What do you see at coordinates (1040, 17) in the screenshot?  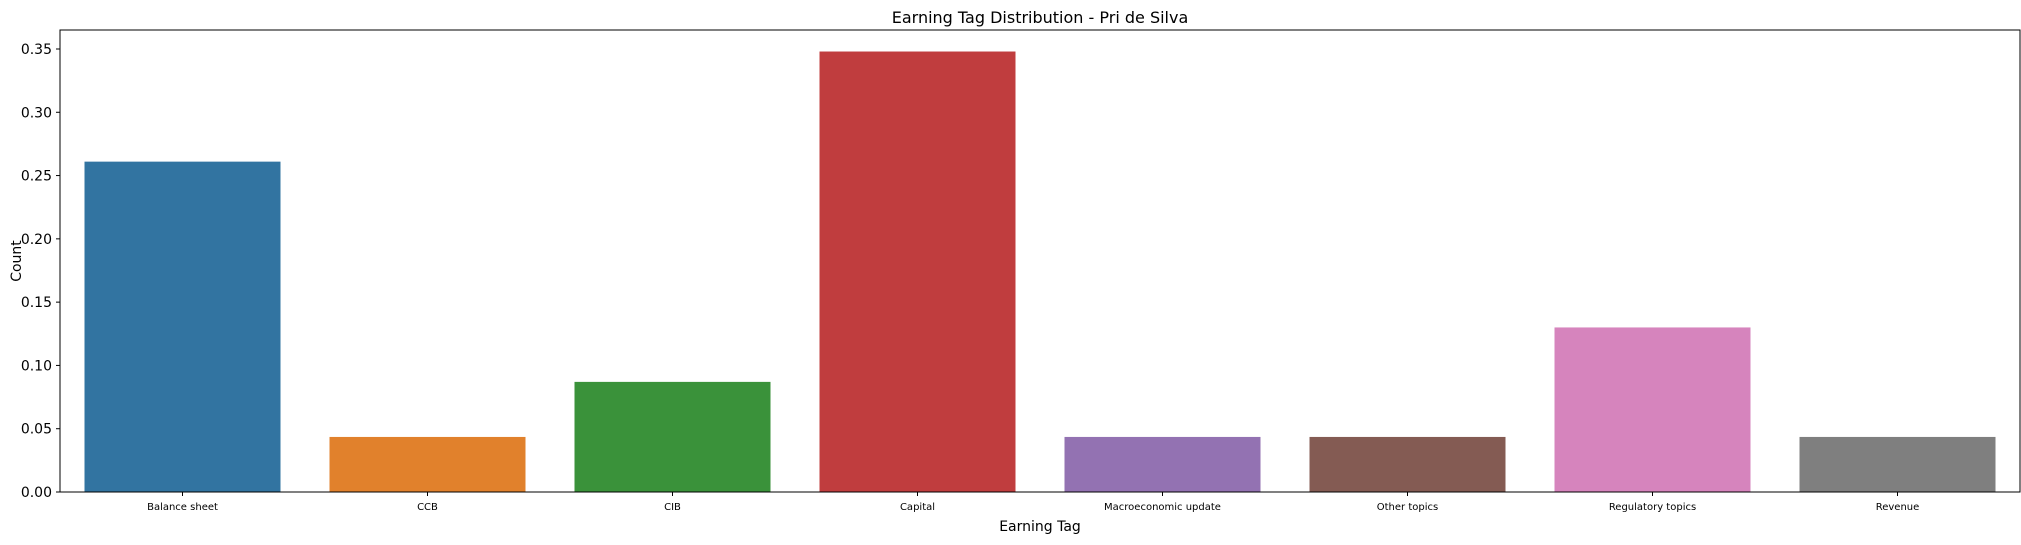 I see `chart-title: Earning Tag Distribution - Pri de Silva` at bounding box center [1040, 17].